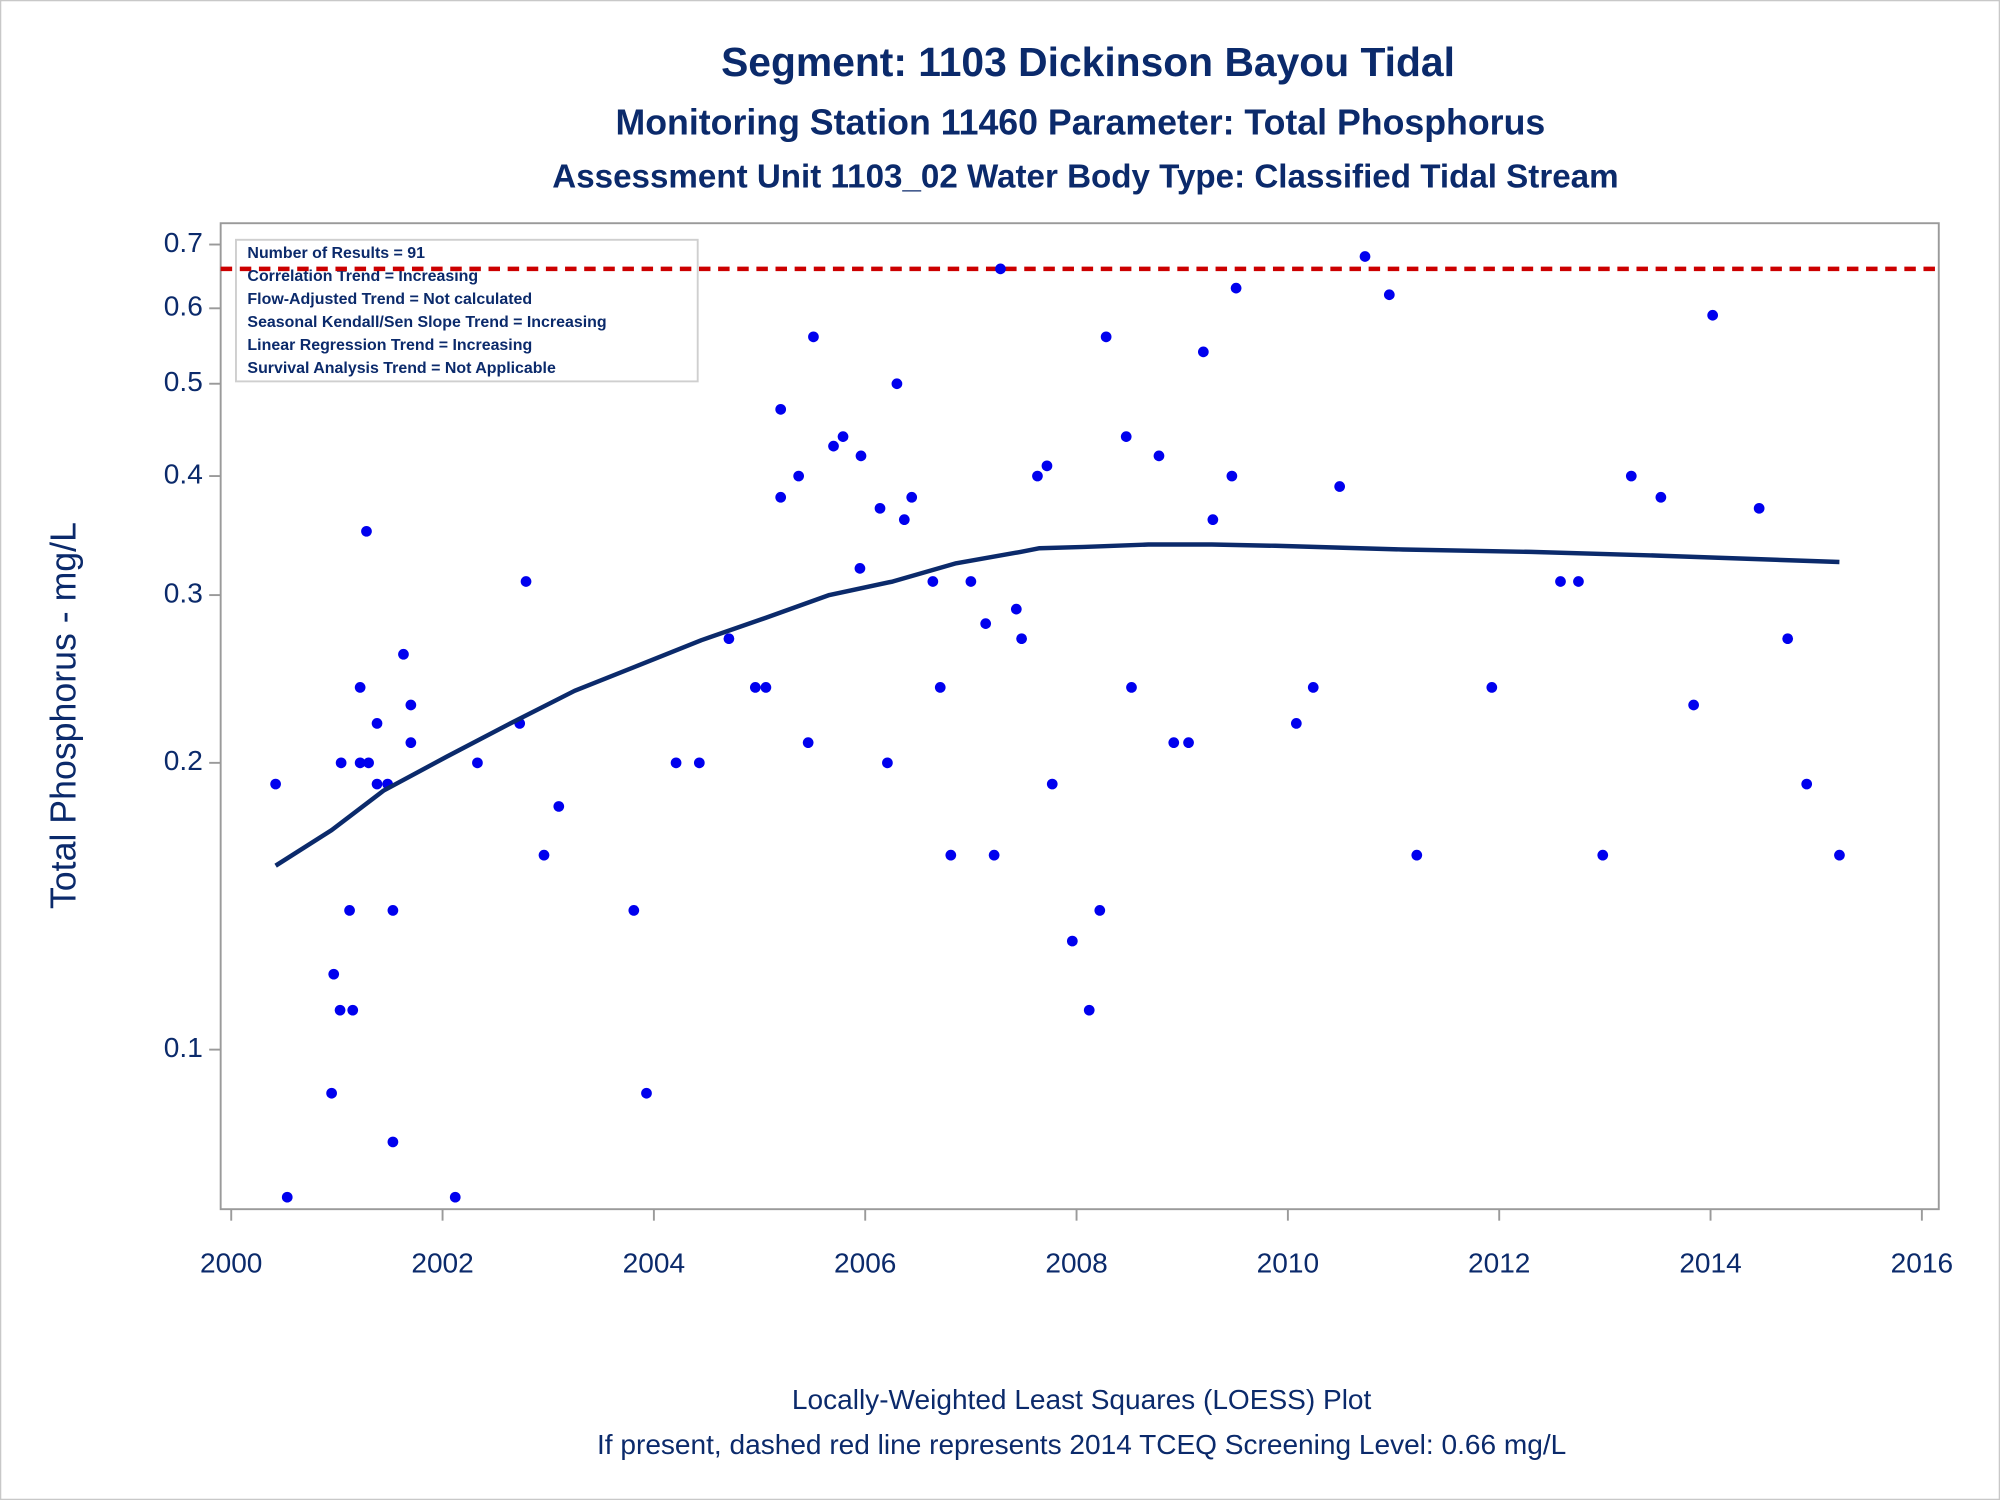 The height and width of the screenshot is (1500, 2000). Describe the element at coordinates (1922, 1263) in the screenshot. I see `x-tick-label: 2016` at that location.